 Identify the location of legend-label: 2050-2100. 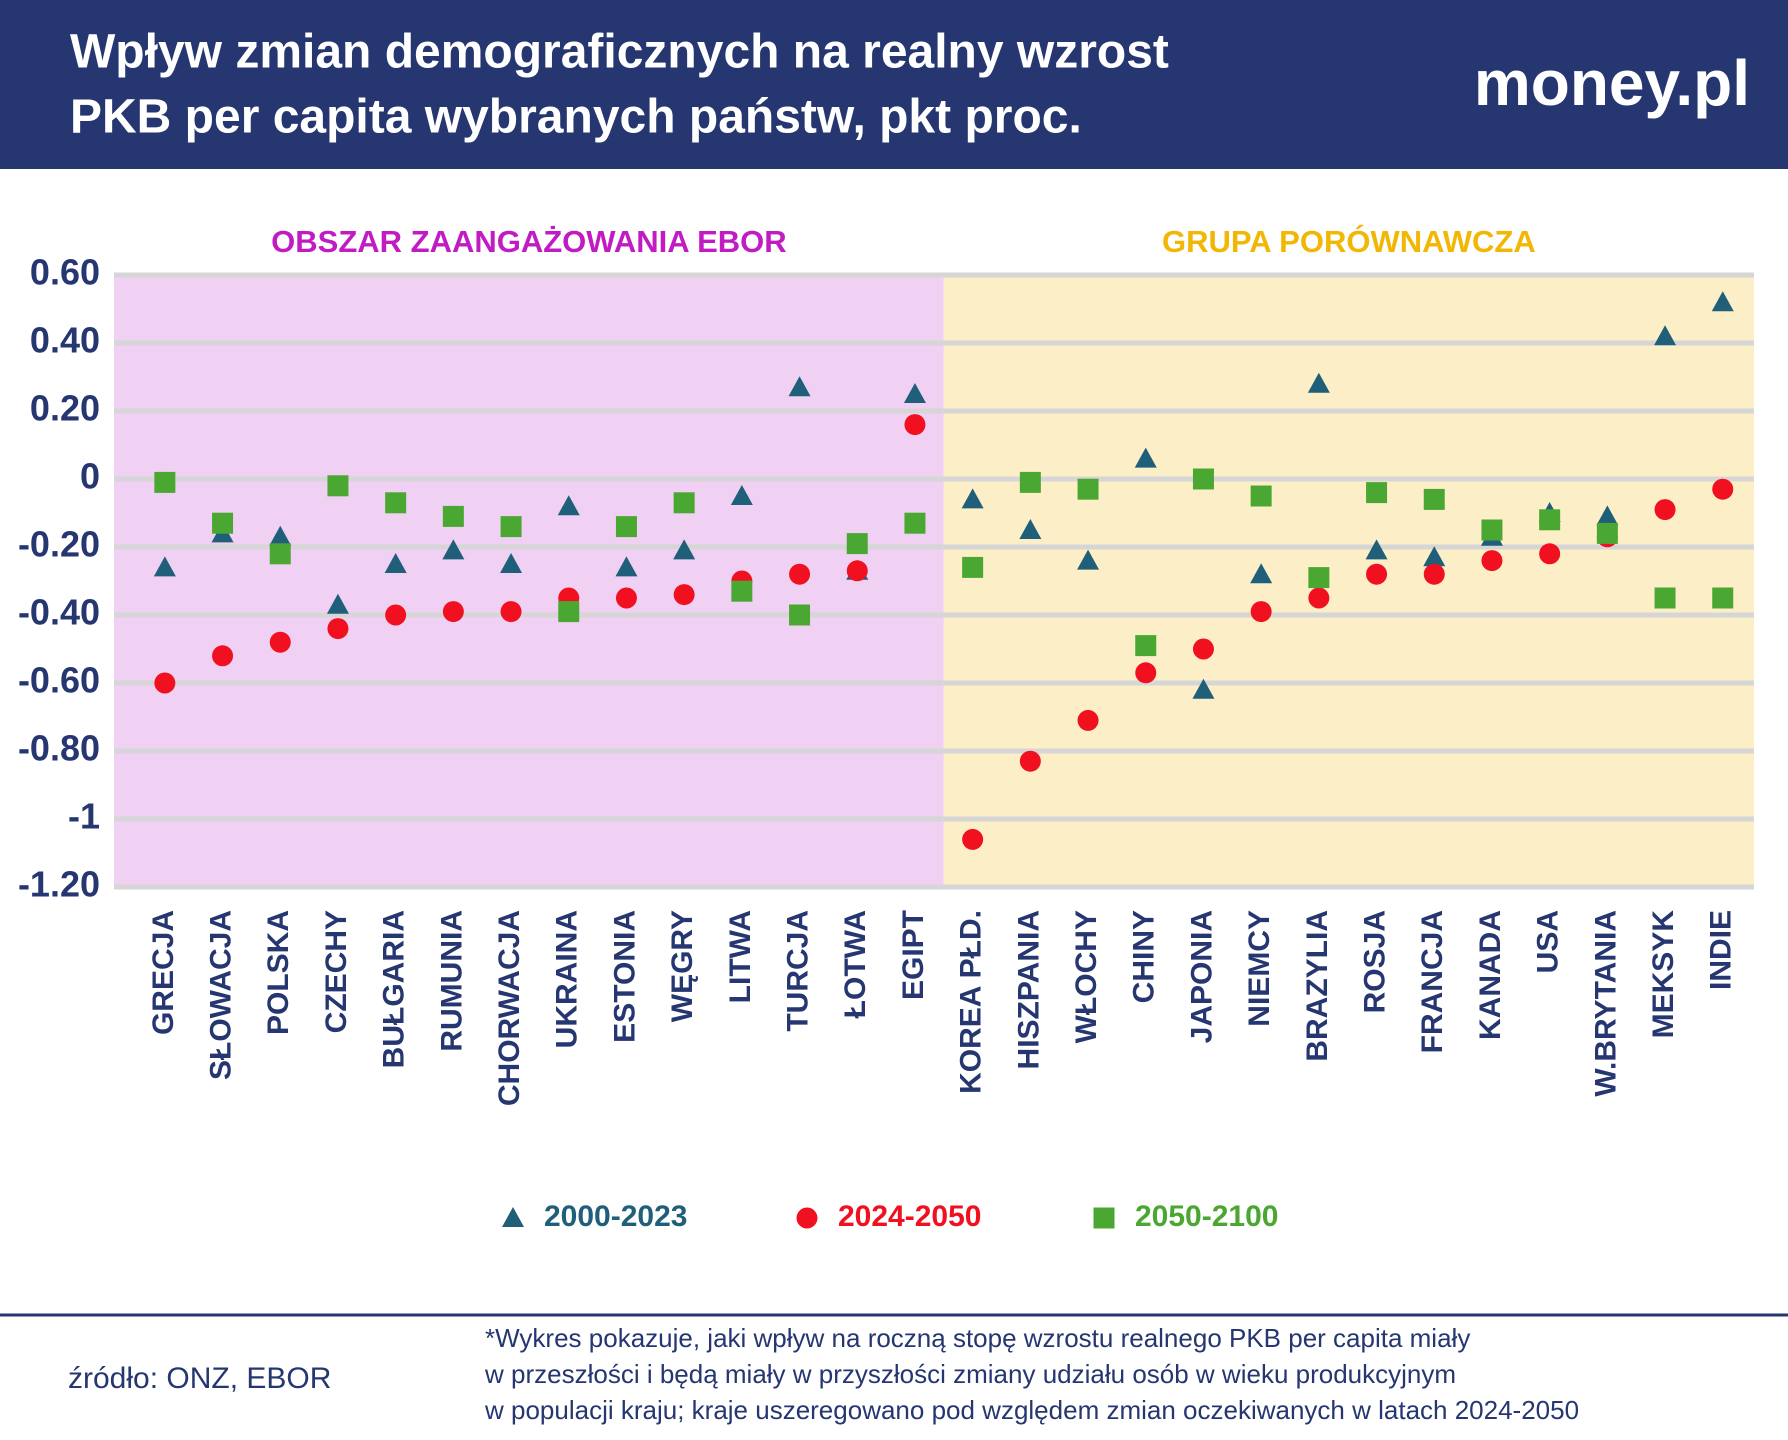
(1206, 1216).